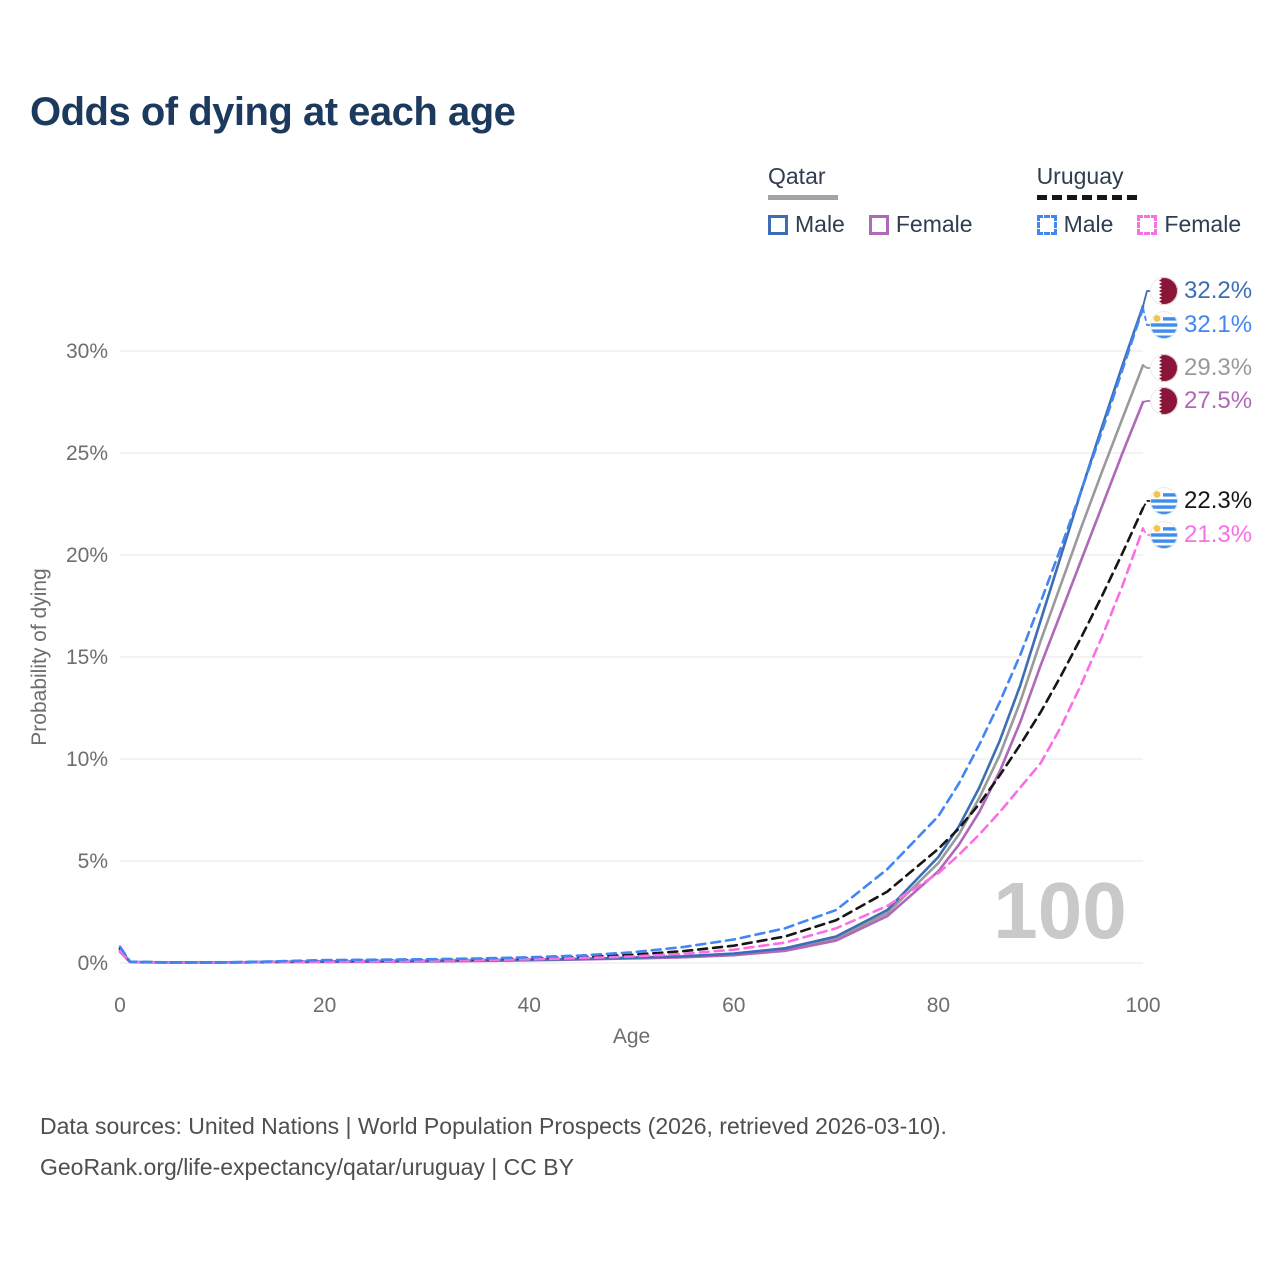 This screenshot has height=1280, width=1280. I want to click on uruguay-both-line-swatch, so click(1086, 197).